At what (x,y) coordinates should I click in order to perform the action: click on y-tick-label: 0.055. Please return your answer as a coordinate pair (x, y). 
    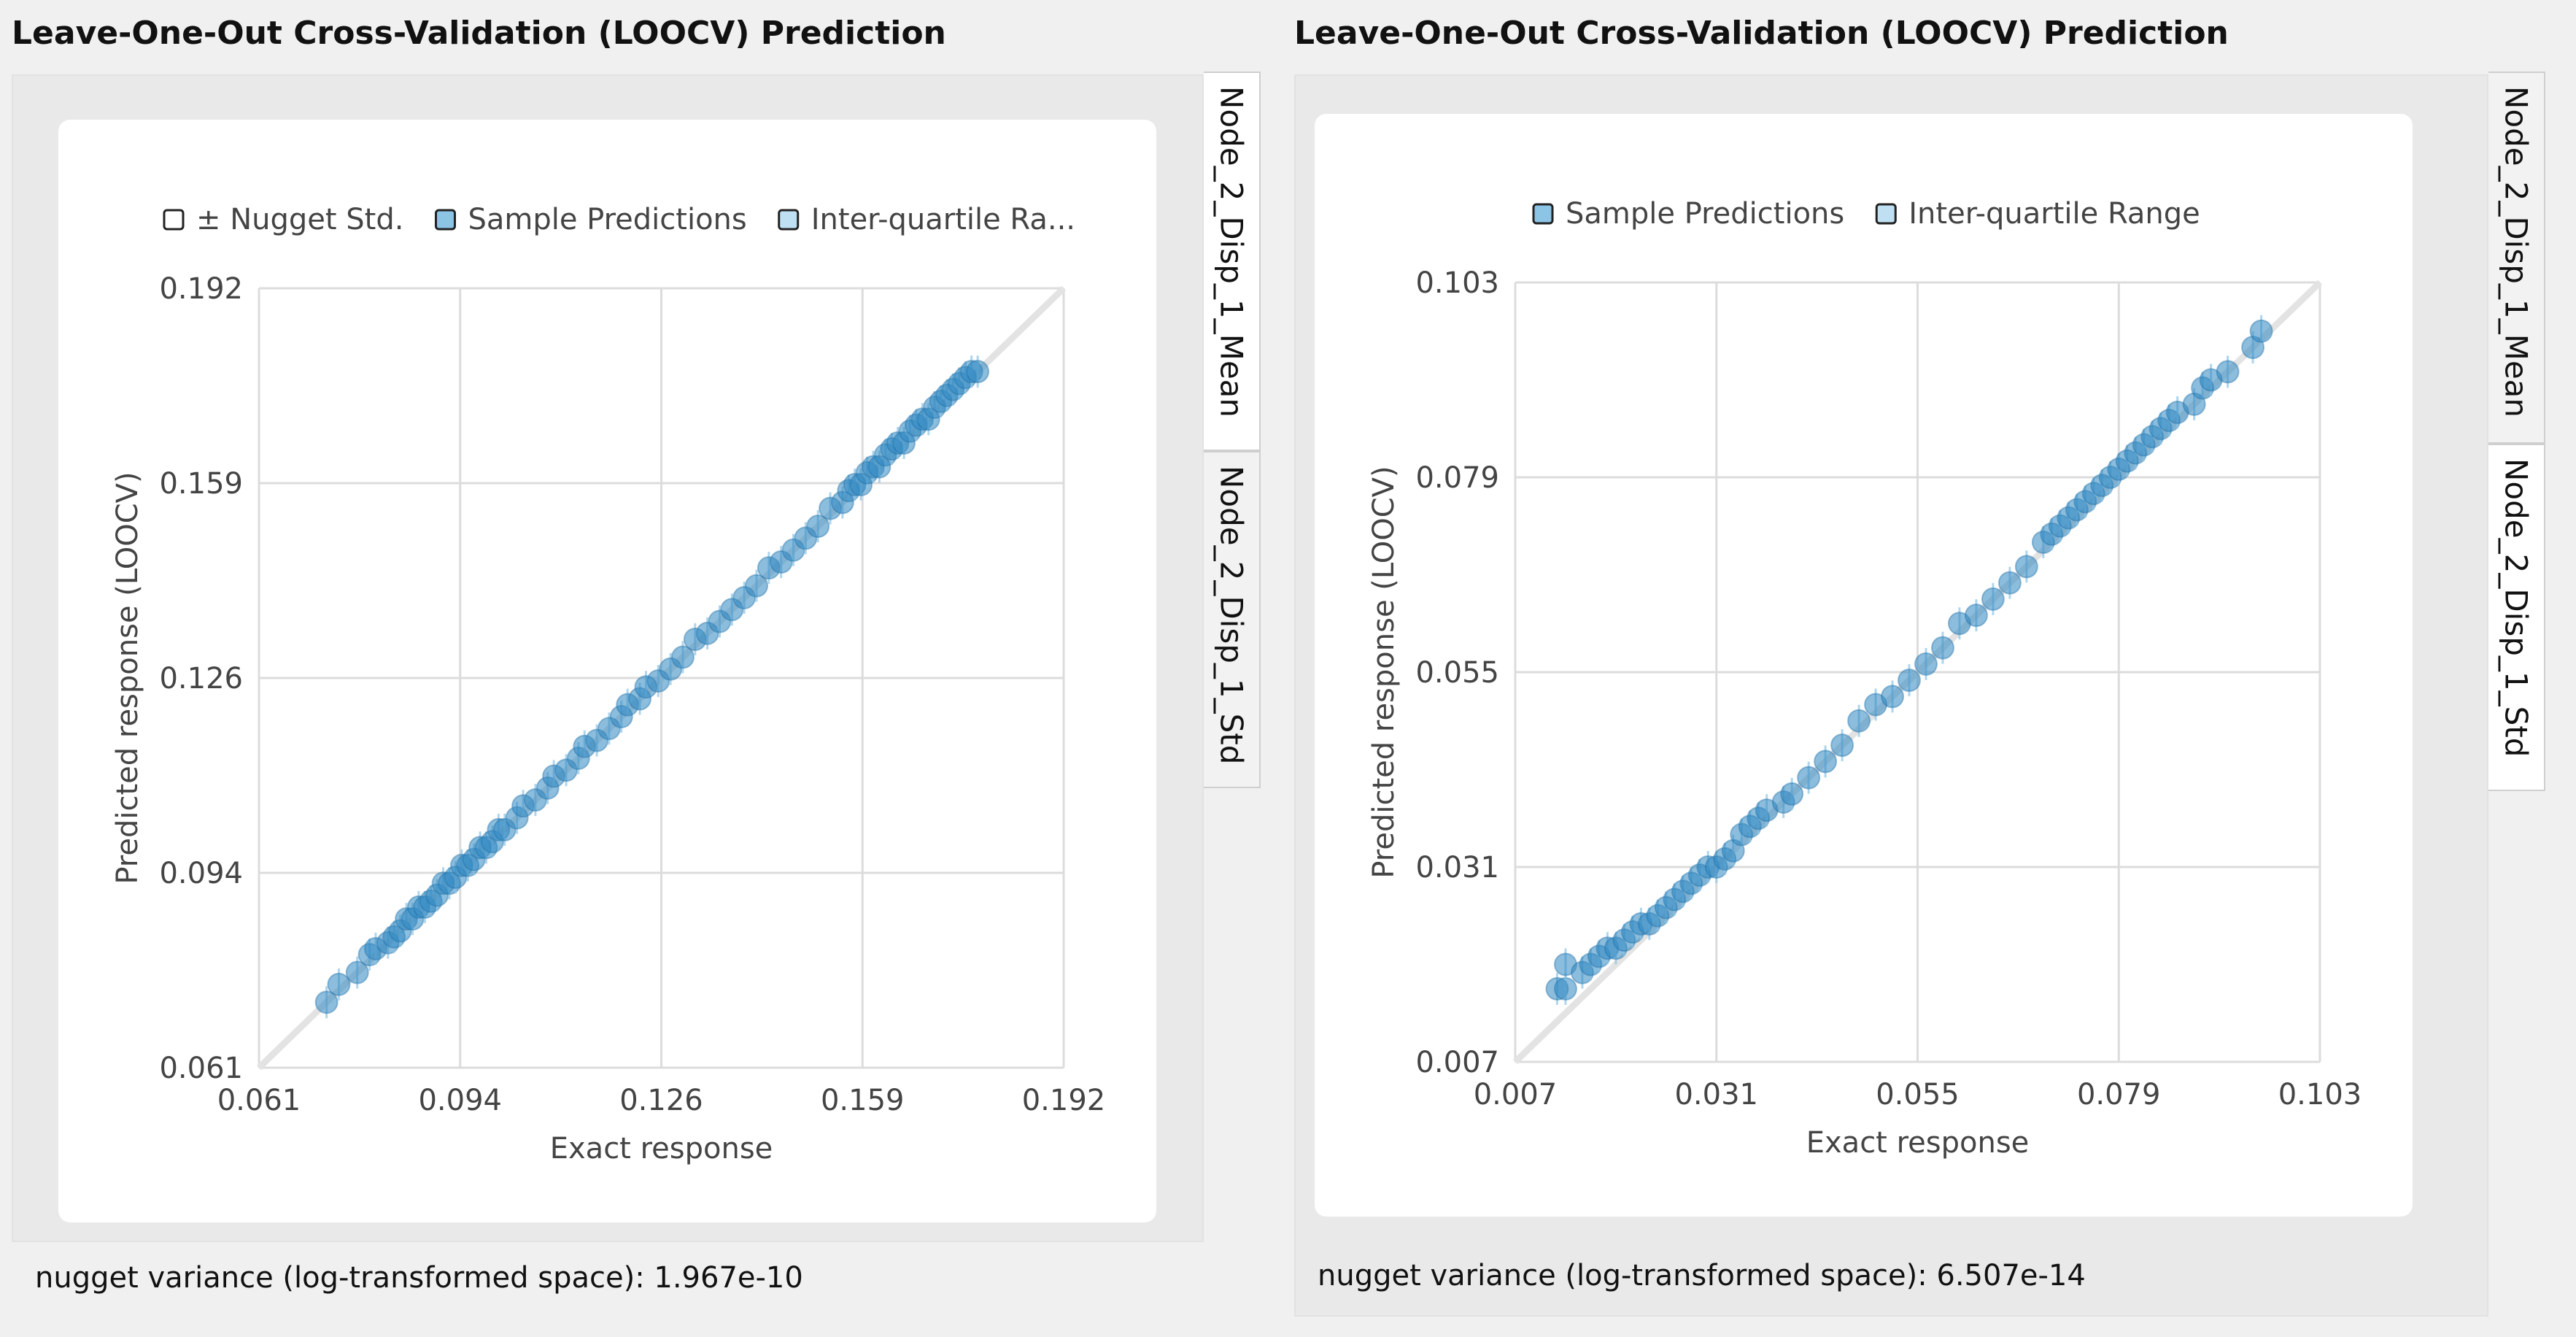
    Looking at the image, I should click on (1457, 673).